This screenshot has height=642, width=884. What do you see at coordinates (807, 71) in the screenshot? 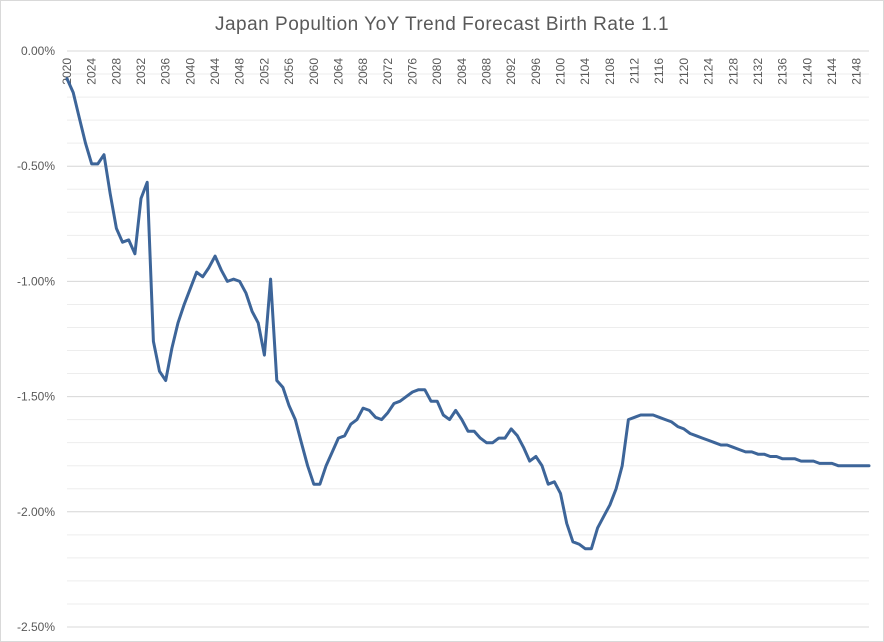
I see `x-tick-label: 2140` at bounding box center [807, 71].